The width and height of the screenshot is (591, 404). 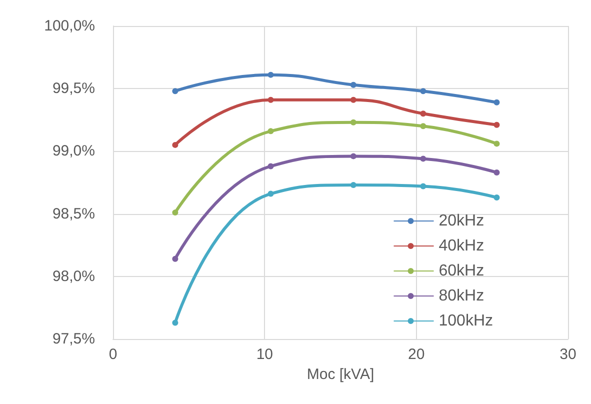 I want to click on y-tick-label: 98,0%, so click(x=73, y=276).